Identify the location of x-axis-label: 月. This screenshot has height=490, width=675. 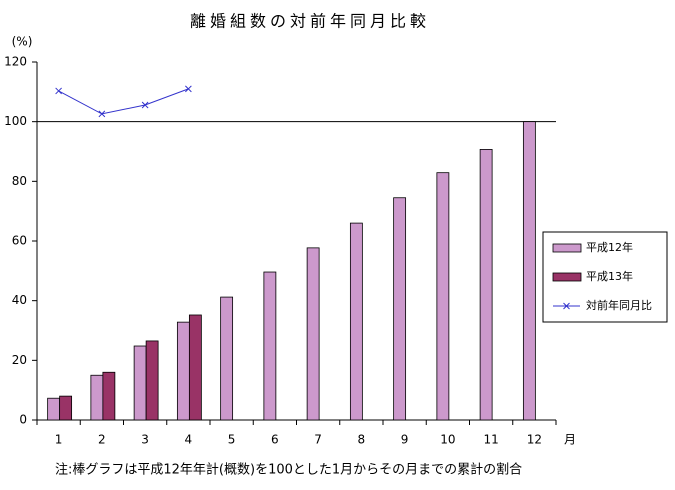
(570, 440).